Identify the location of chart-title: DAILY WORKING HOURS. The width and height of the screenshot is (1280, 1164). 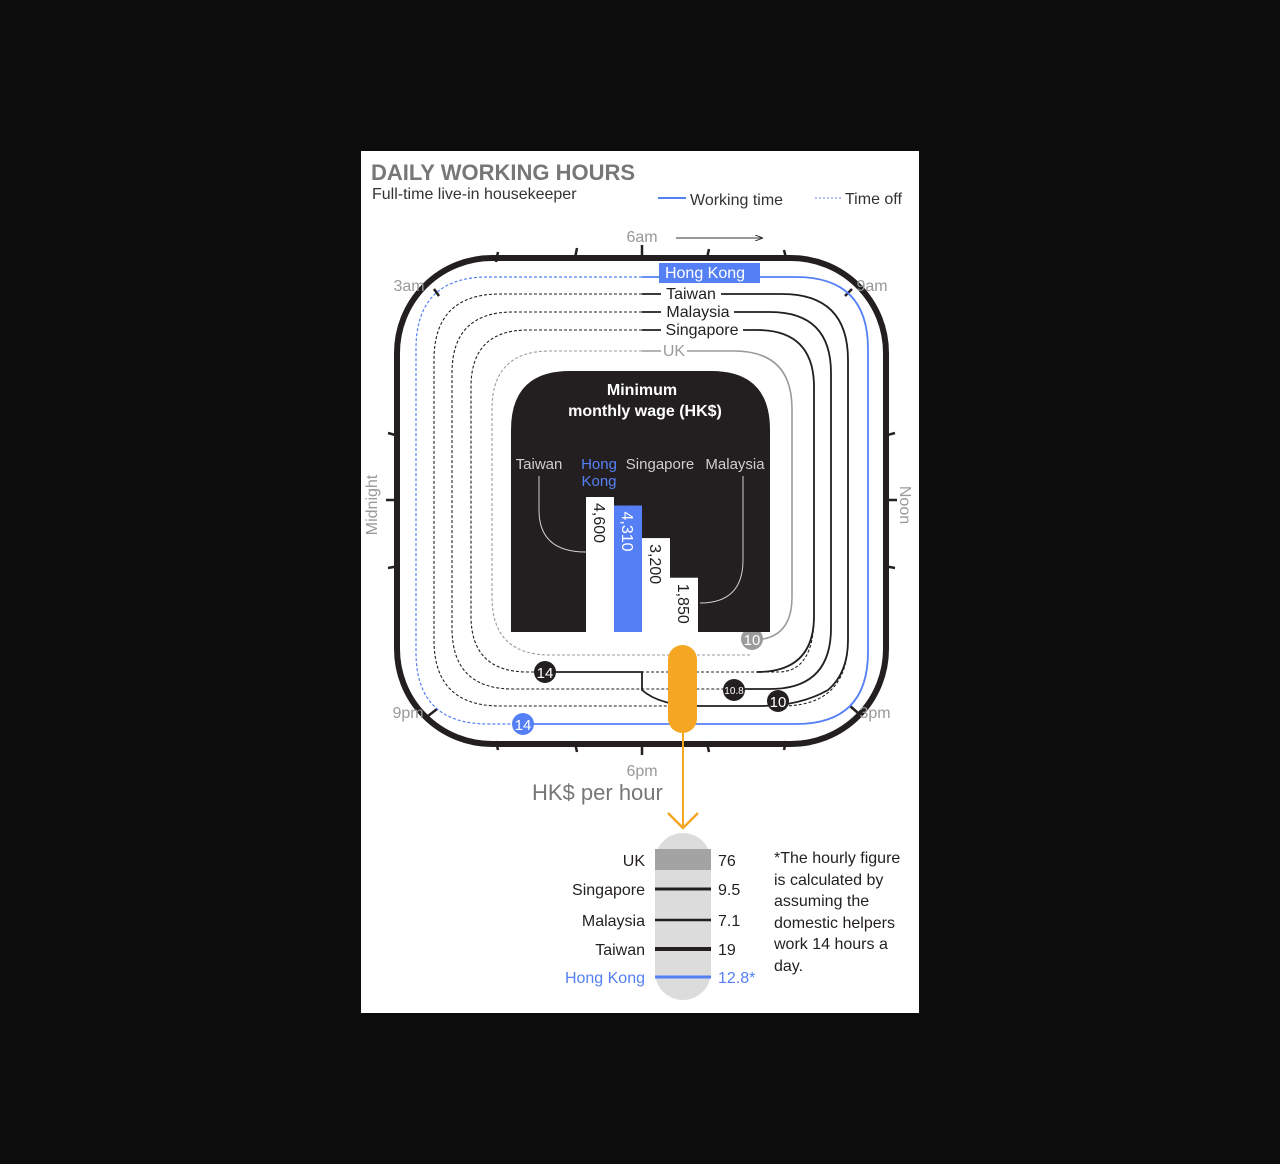
(503, 172).